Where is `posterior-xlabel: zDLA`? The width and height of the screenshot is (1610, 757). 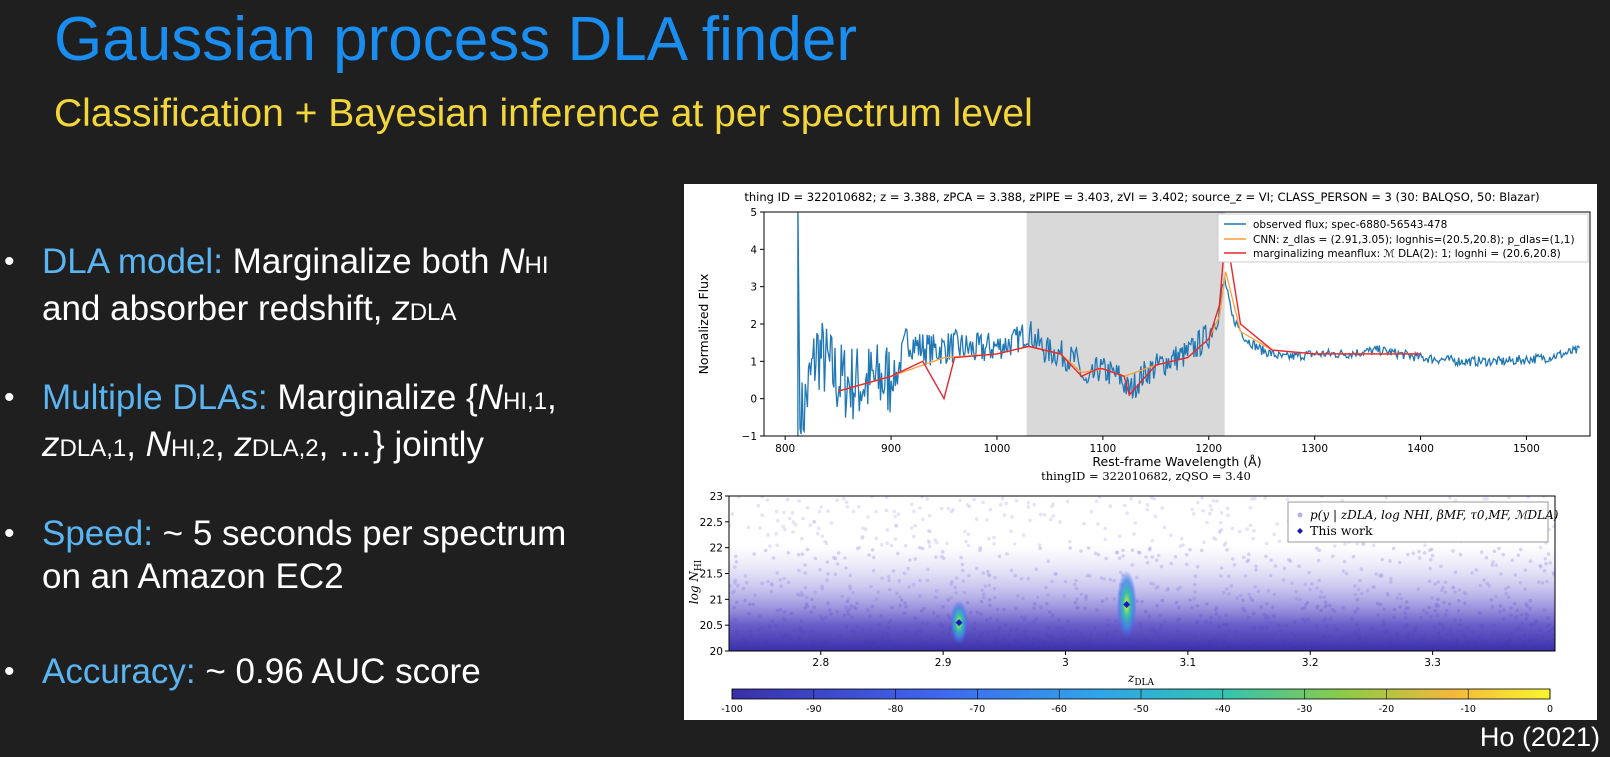 posterior-xlabel: zDLA is located at coordinates (1141, 679).